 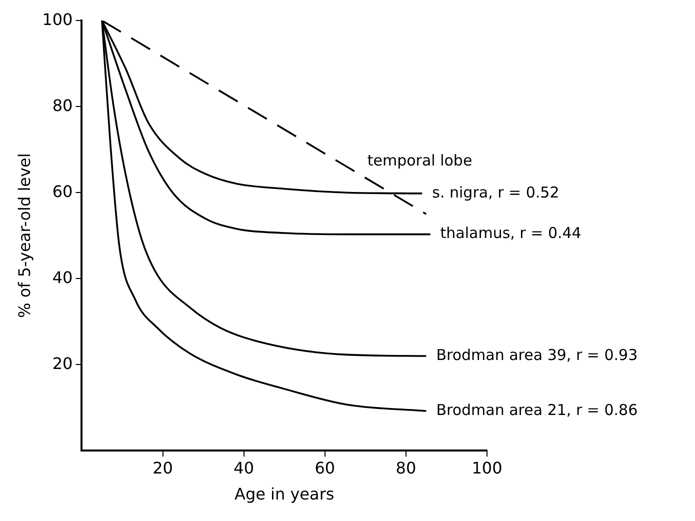 What do you see at coordinates (62, 191) in the screenshot?
I see `y-tick-label: 60` at bounding box center [62, 191].